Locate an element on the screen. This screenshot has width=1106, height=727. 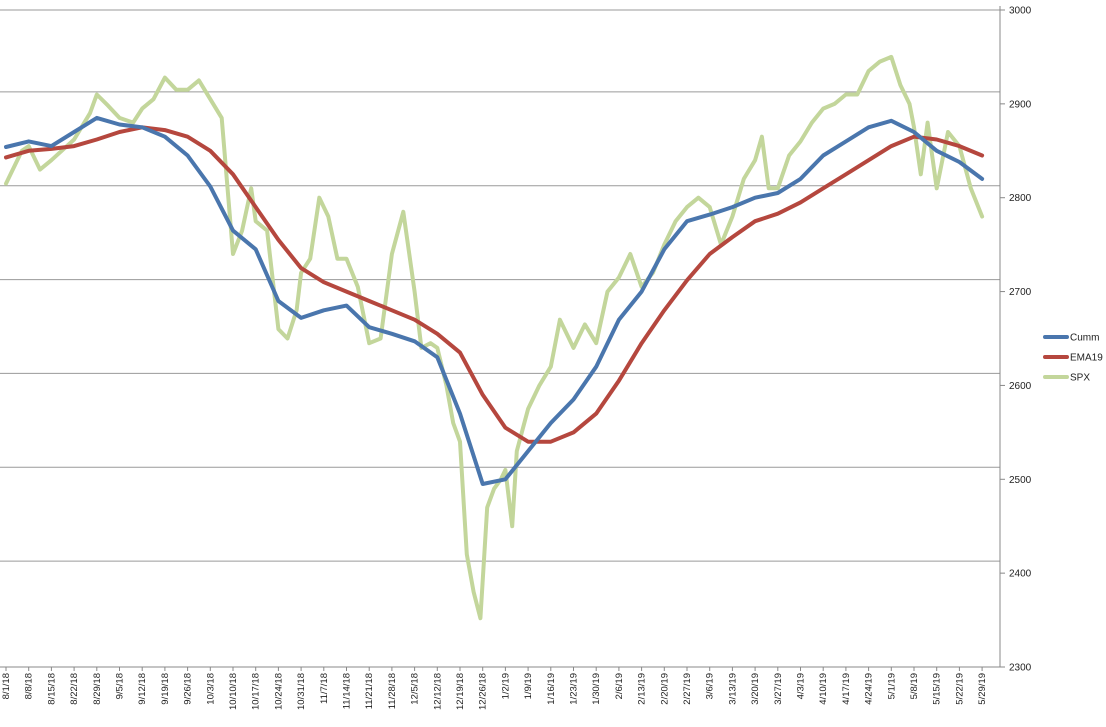
x-tick-label: 12/19/18 is located at coordinates (460, 691).